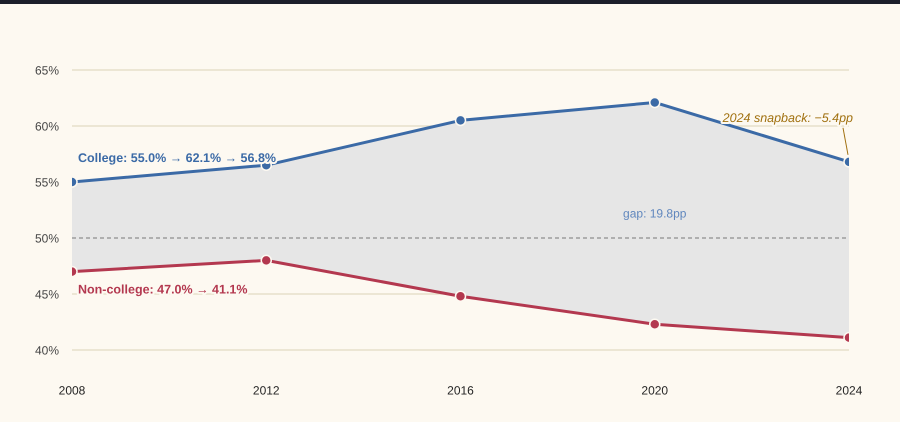 The image size is (900, 422). I want to click on y-tick-label: 45%, so click(47, 294).